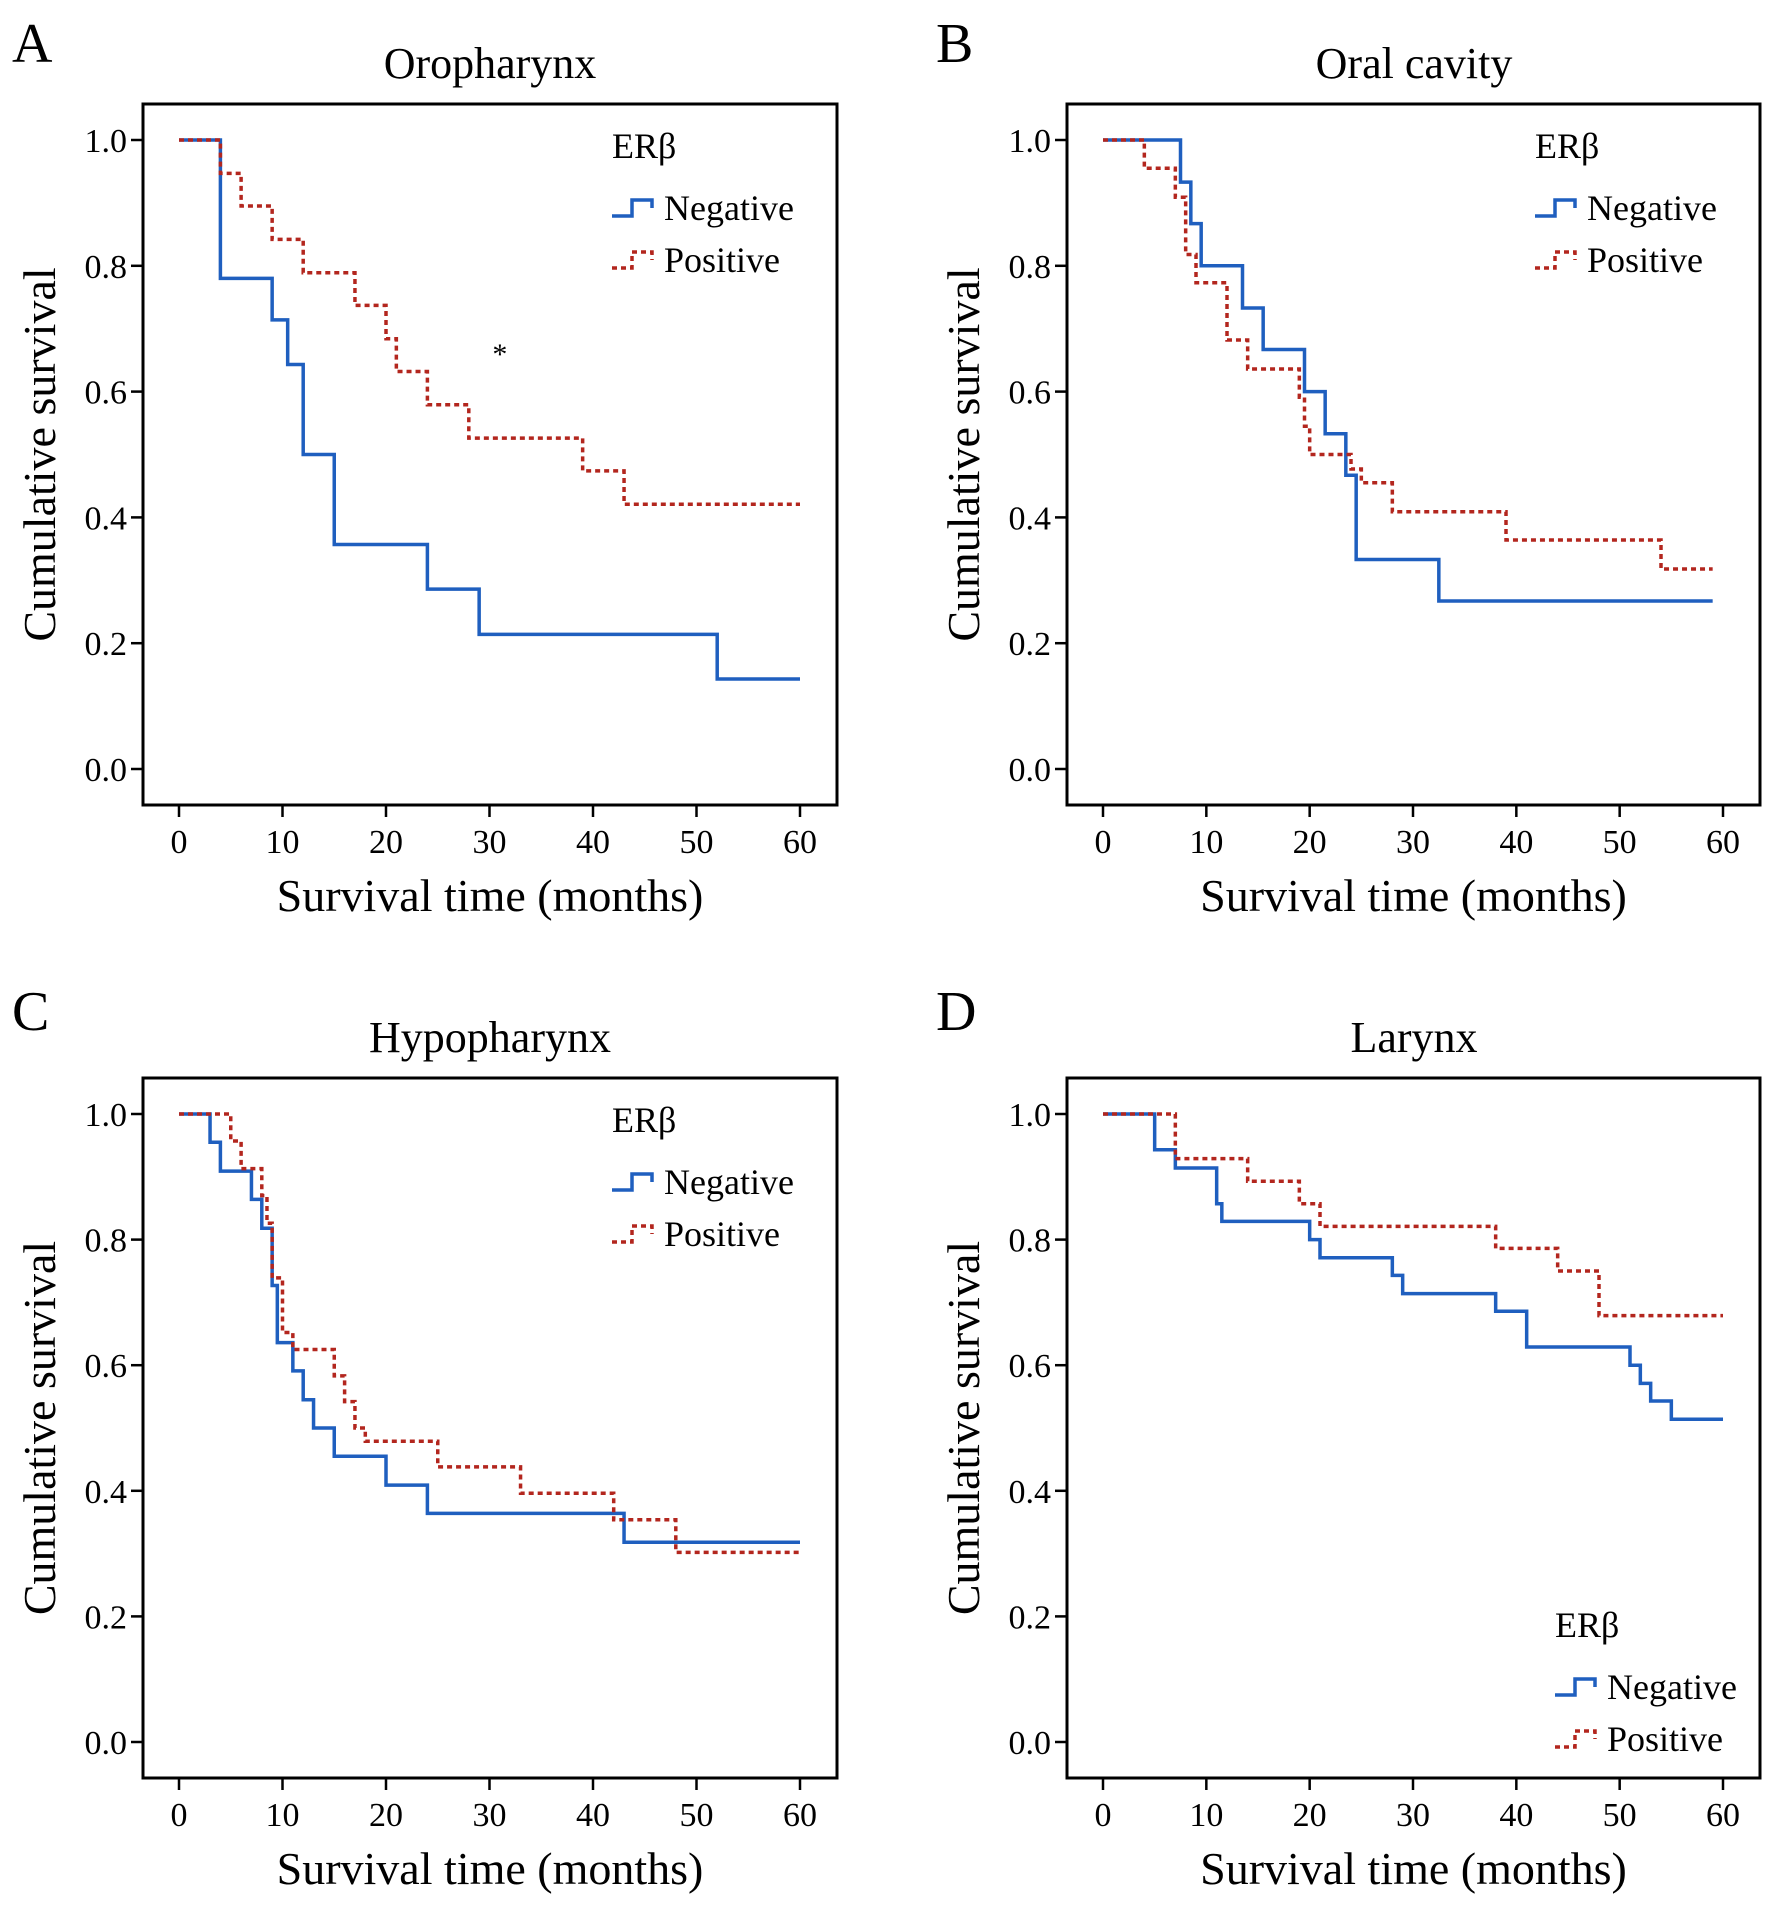  What do you see at coordinates (490, 63) in the screenshot?
I see `panel-title: Oropharynx` at bounding box center [490, 63].